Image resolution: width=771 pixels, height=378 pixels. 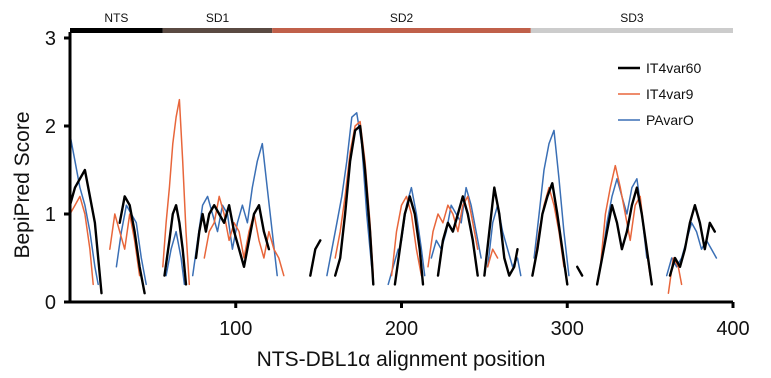 What do you see at coordinates (401, 329) in the screenshot?
I see `x-tick-label: 200` at bounding box center [401, 329].